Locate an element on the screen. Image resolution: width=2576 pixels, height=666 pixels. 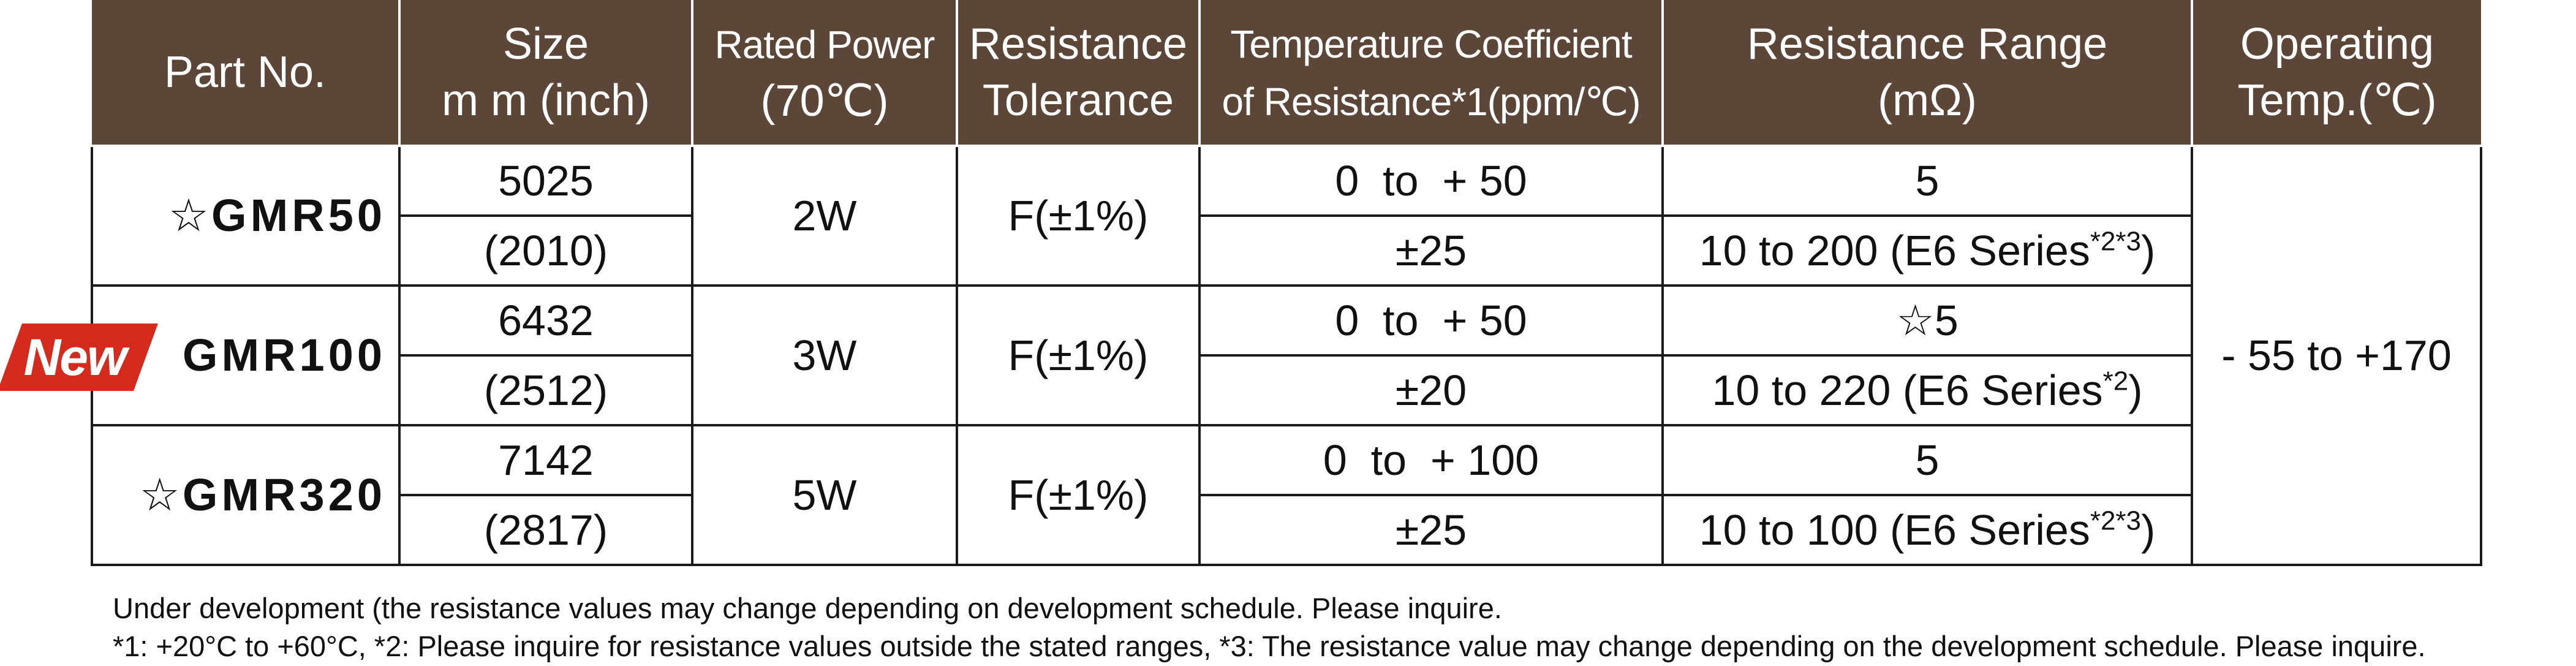
rated-power-cell: 5W is located at coordinates (824, 495).